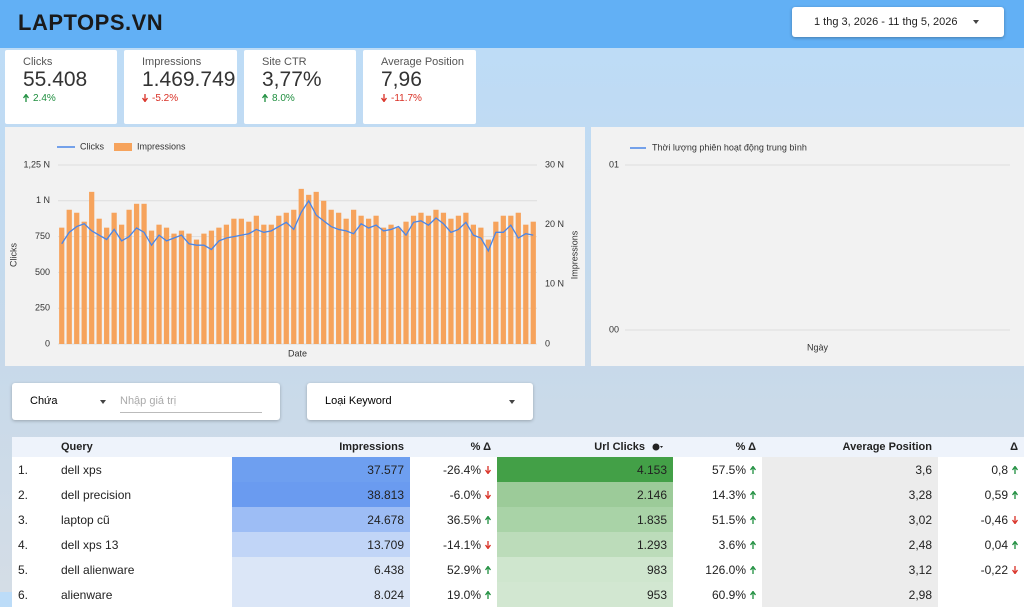  I want to click on cell-text: dell xps 13, so click(90, 544).